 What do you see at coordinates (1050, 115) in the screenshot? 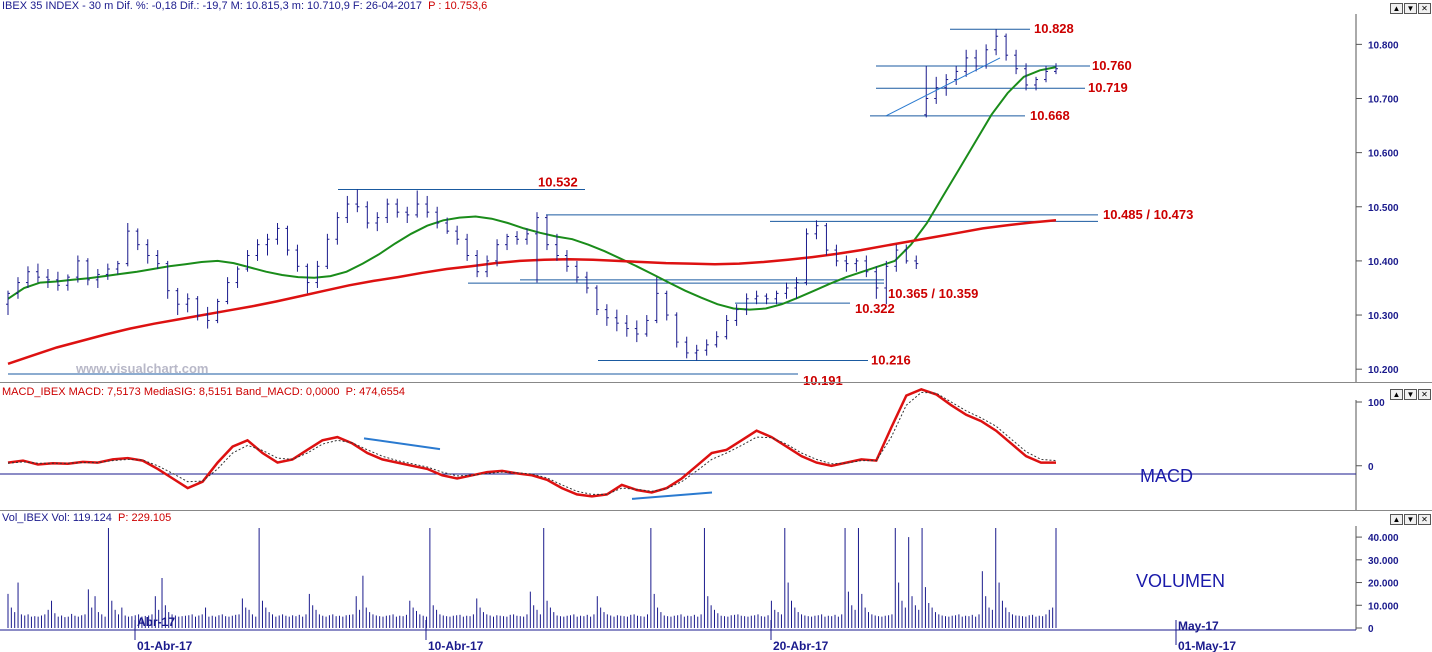
I see `price-level-label: 10.668` at bounding box center [1050, 115].